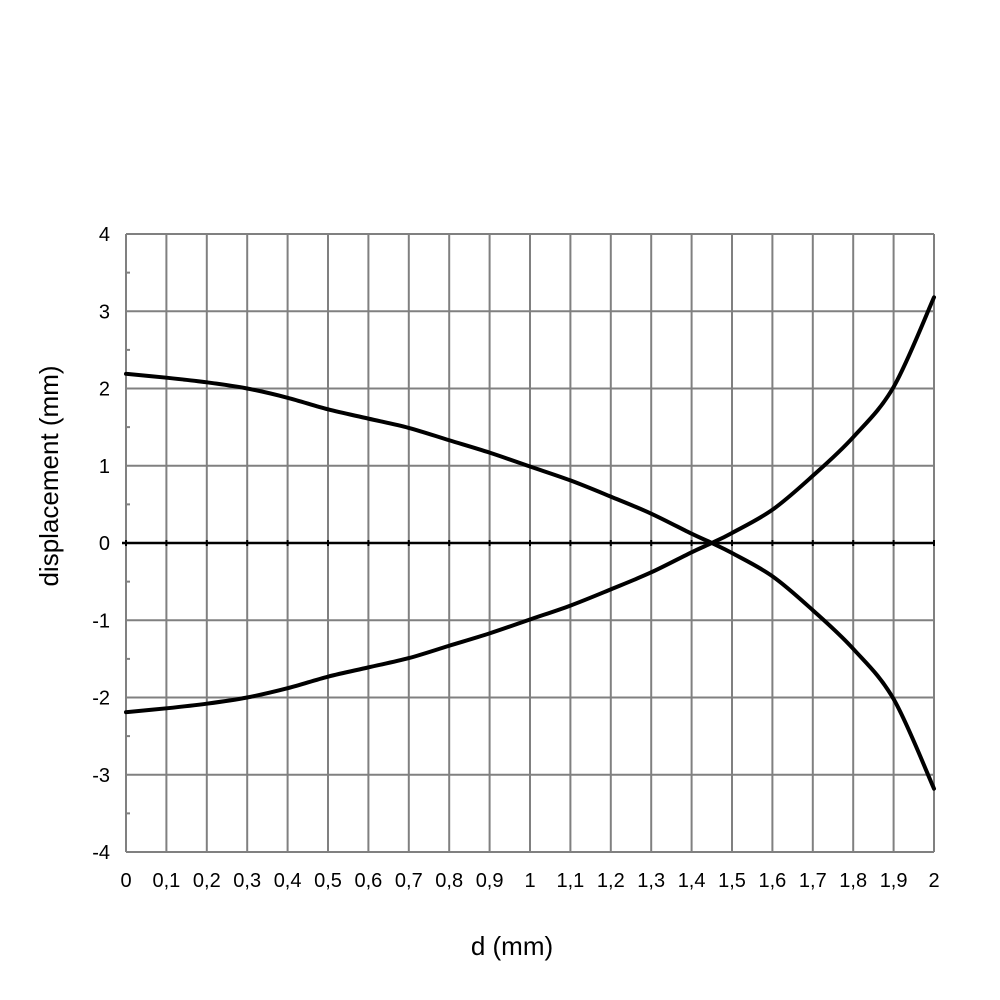  I want to click on y-tick-label: -3, so click(101, 776).